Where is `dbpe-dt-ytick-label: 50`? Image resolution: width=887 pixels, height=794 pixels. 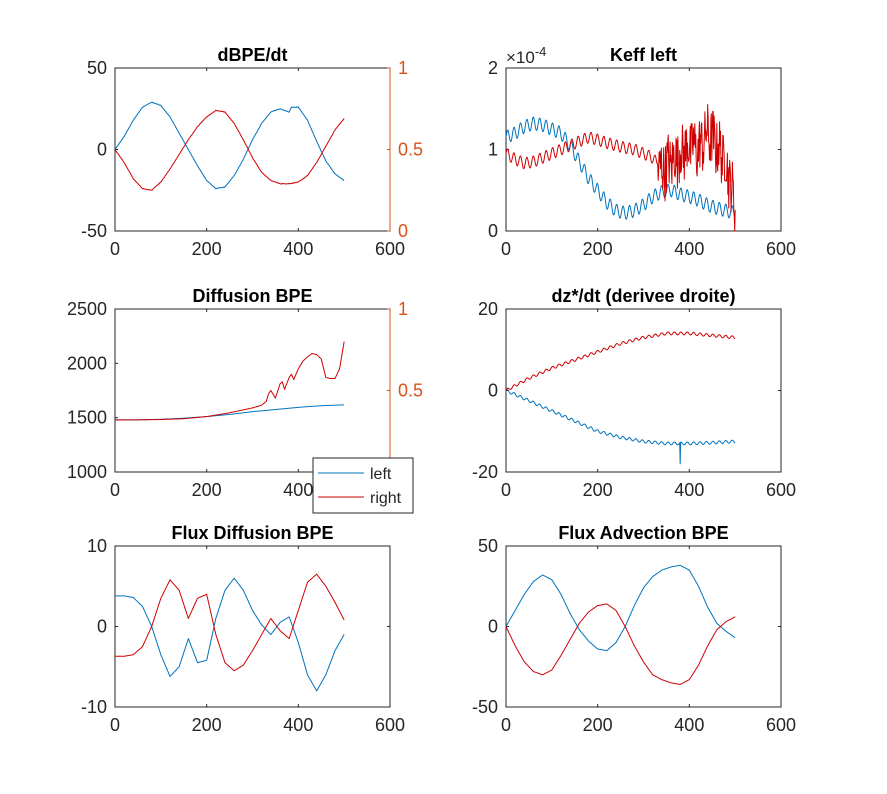 dbpe-dt-ytick-label: 50 is located at coordinates (97, 68).